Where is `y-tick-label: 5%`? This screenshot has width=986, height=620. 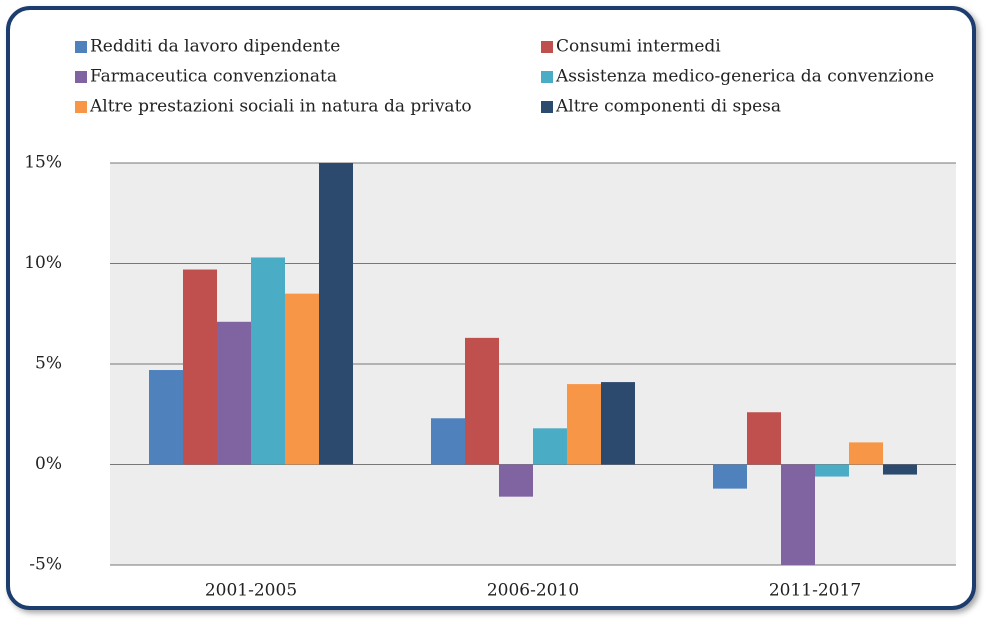
y-tick-label: 5% is located at coordinates (48, 364).